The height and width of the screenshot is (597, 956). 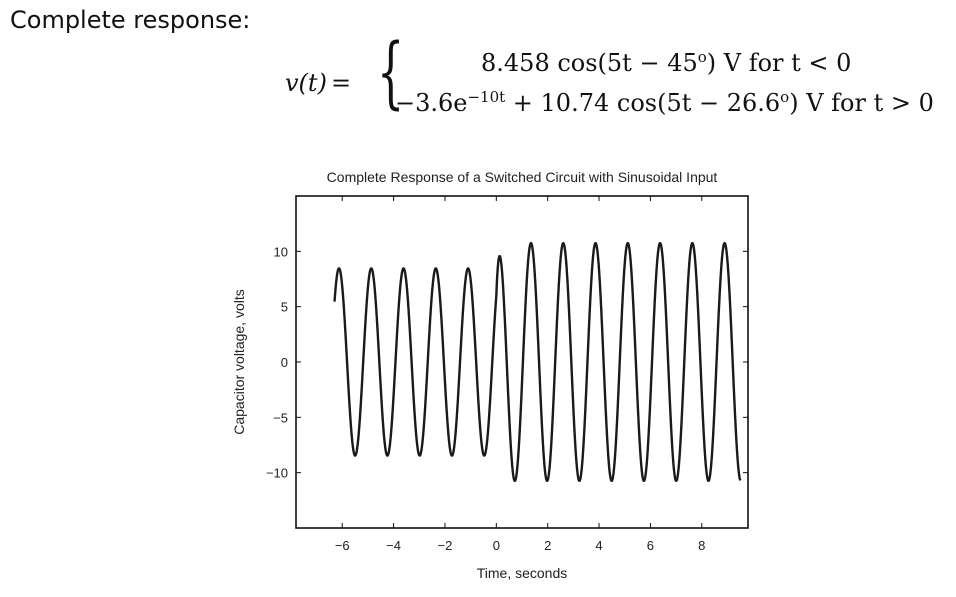 I want to click on y-tick-label: 10, so click(x=281, y=251).